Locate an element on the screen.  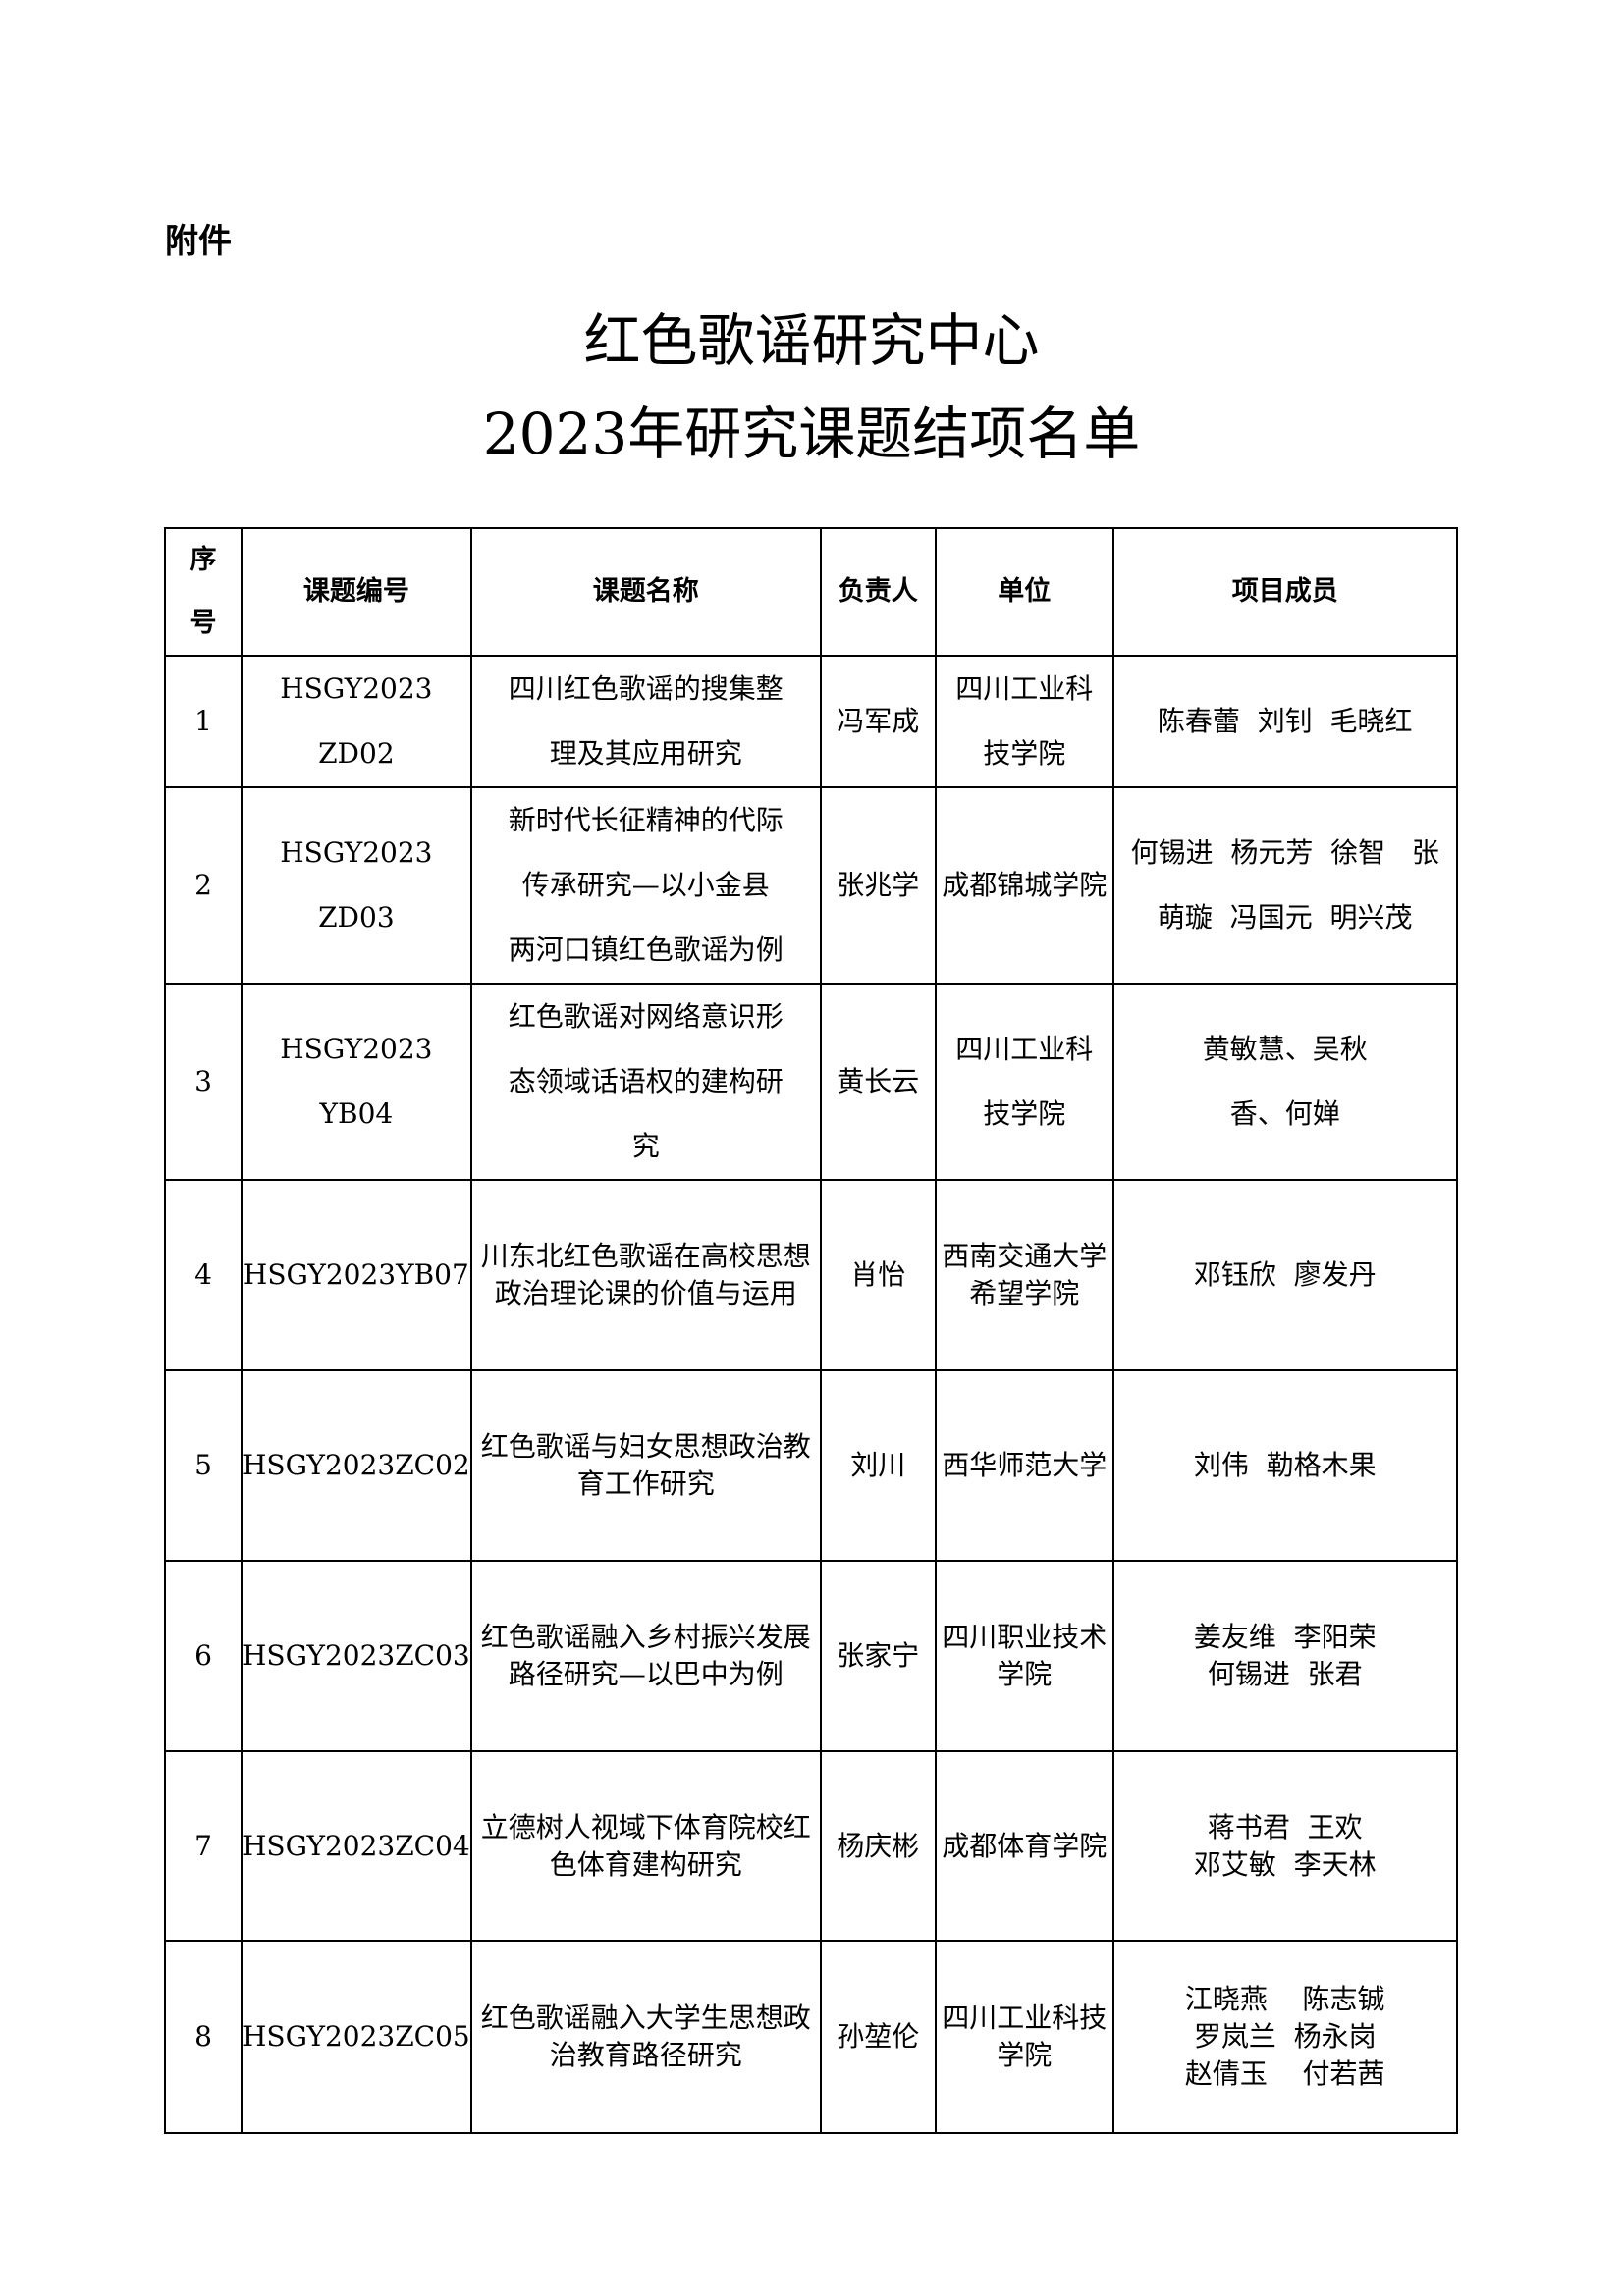
cell-line: 红色歌谣对网络意识形 is located at coordinates (646, 1016).